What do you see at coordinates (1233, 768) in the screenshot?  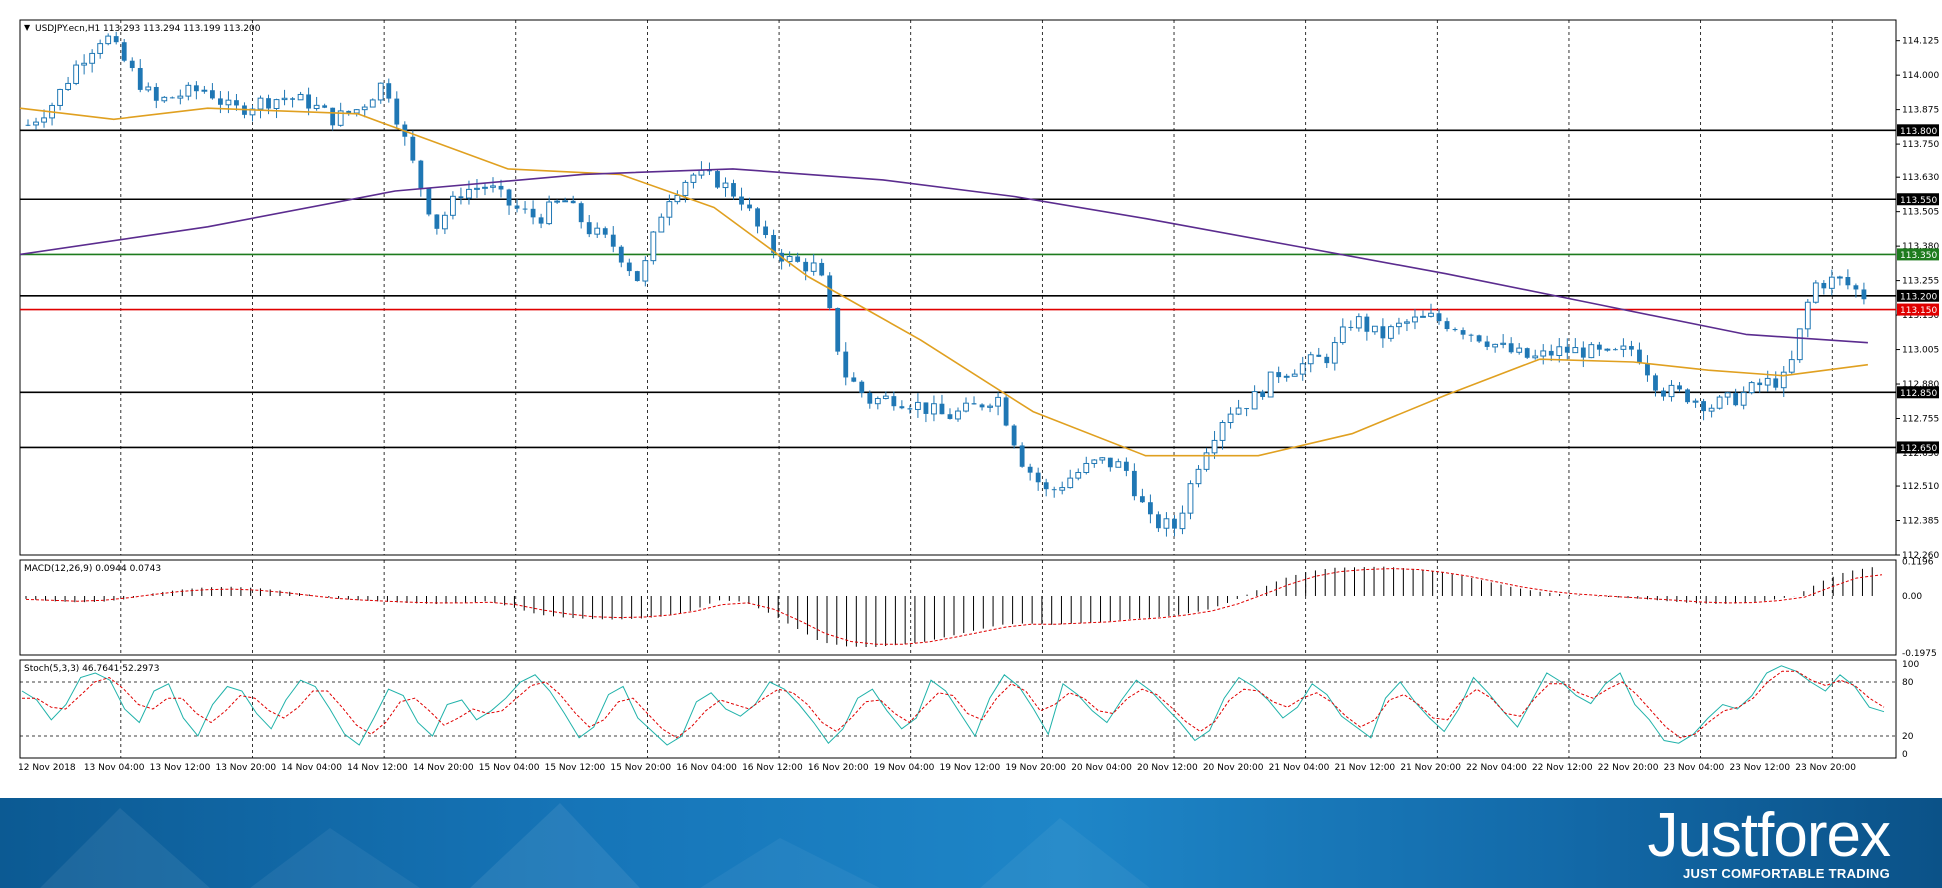 I see `x-tick-label: 20 Nov 20:00` at bounding box center [1233, 768].